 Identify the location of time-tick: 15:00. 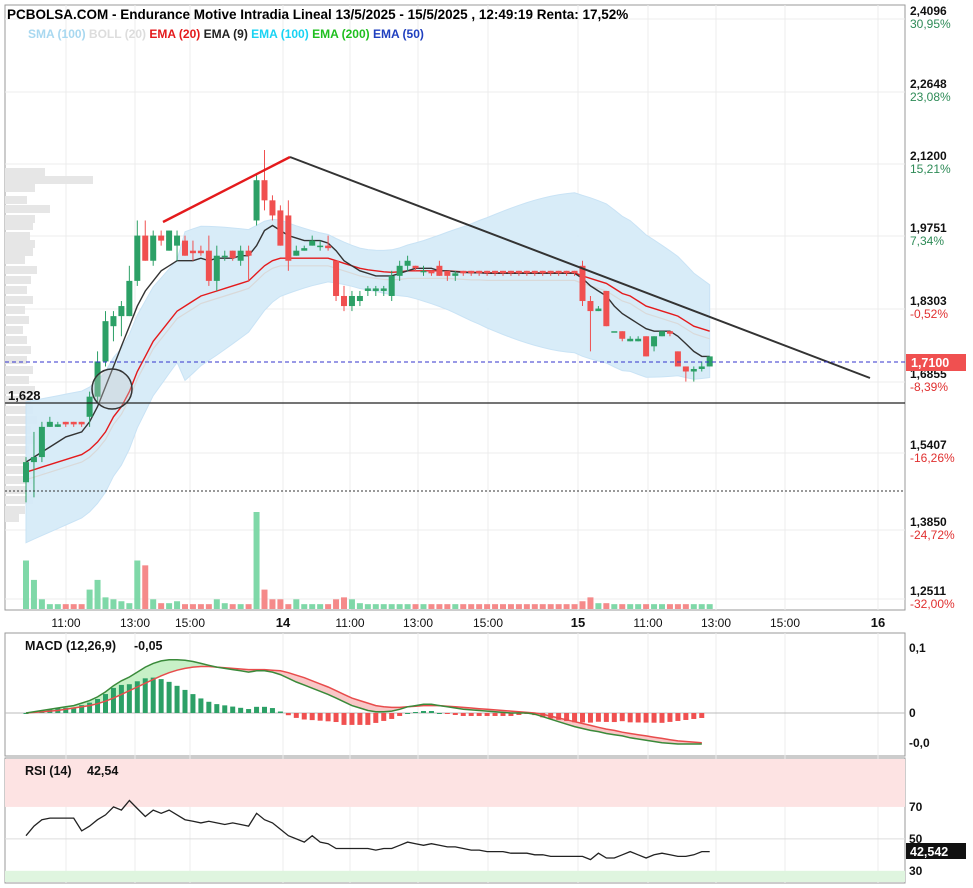
(190, 623).